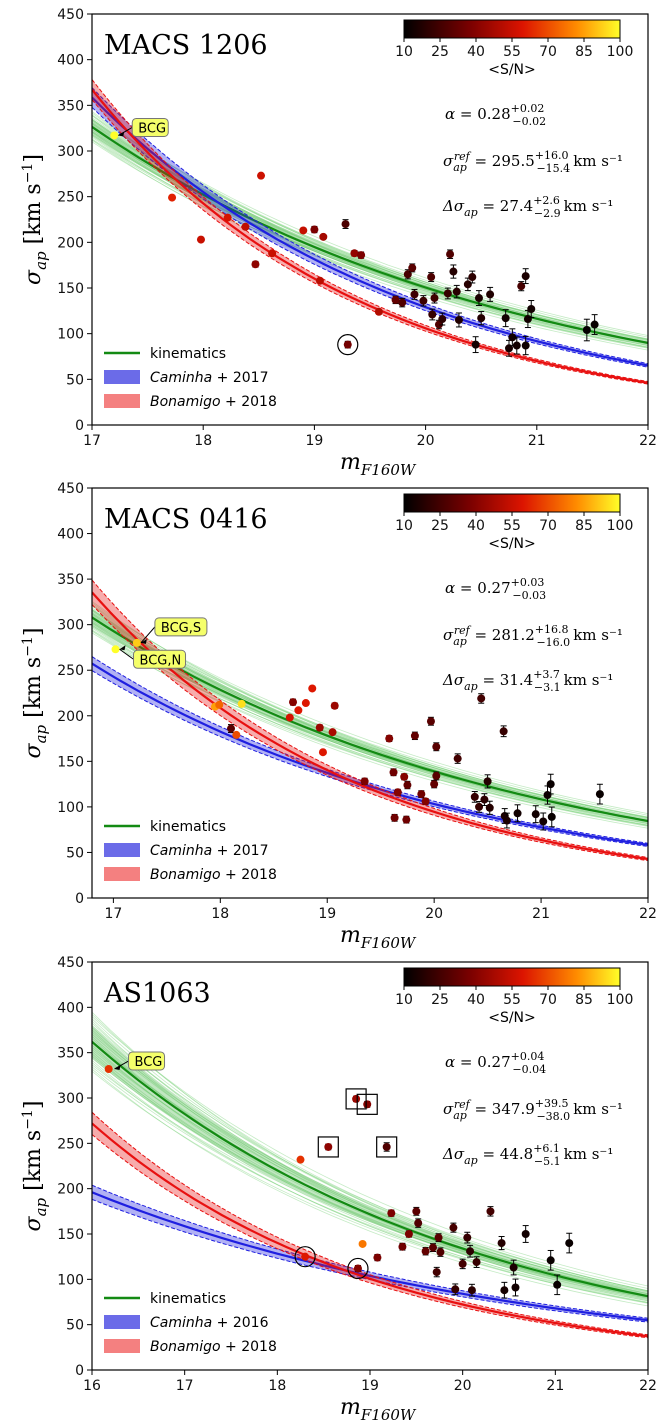  Describe the element at coordinates (512, 1018) in the screenshot. I see `colorbar-label: <S/N>` at that location.